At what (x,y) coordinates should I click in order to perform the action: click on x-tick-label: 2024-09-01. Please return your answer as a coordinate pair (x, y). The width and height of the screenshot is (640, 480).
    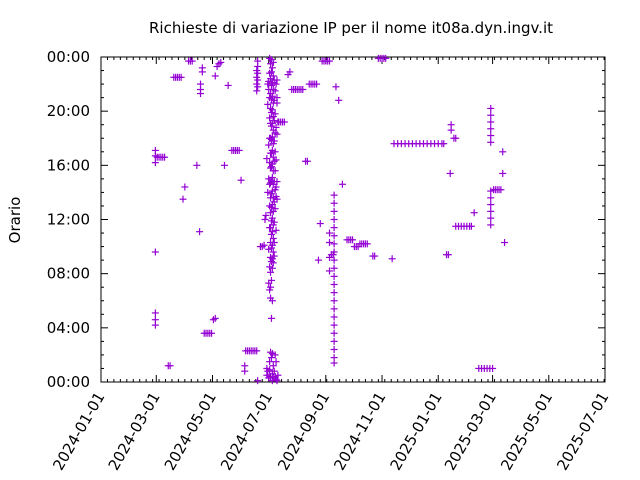
    Looking at the image, I should click on (303, 431).